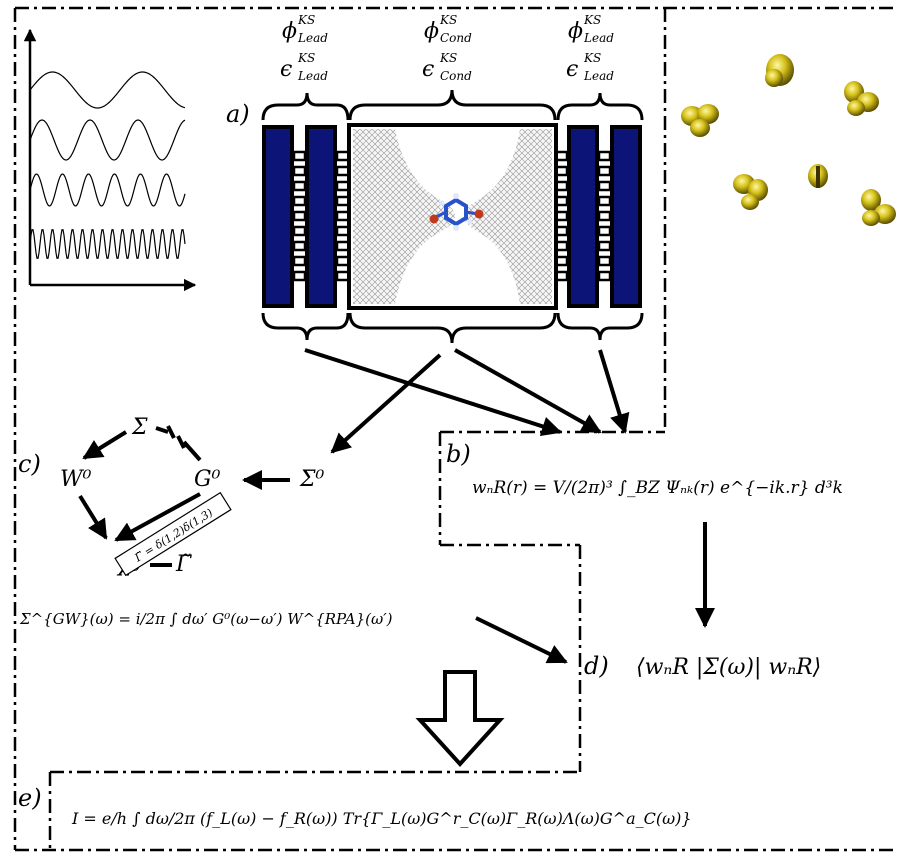 The width and height of the screenshot is (899, 854). I want to click on panel-d-label: d), so click(596, 666).